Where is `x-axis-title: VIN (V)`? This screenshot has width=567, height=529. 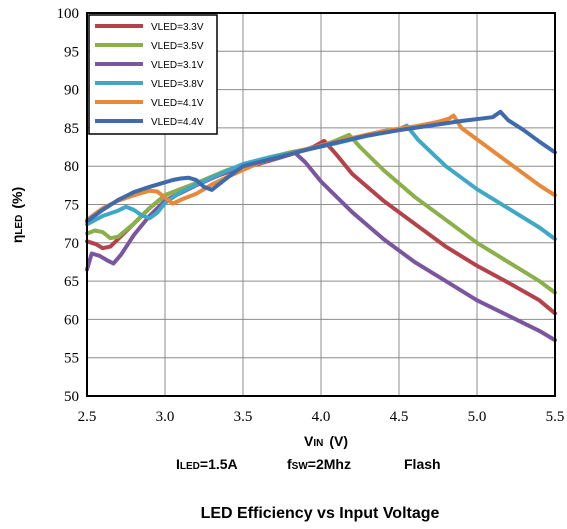
x-axis-title: VIN (V) is located at coordinates (326, 441).